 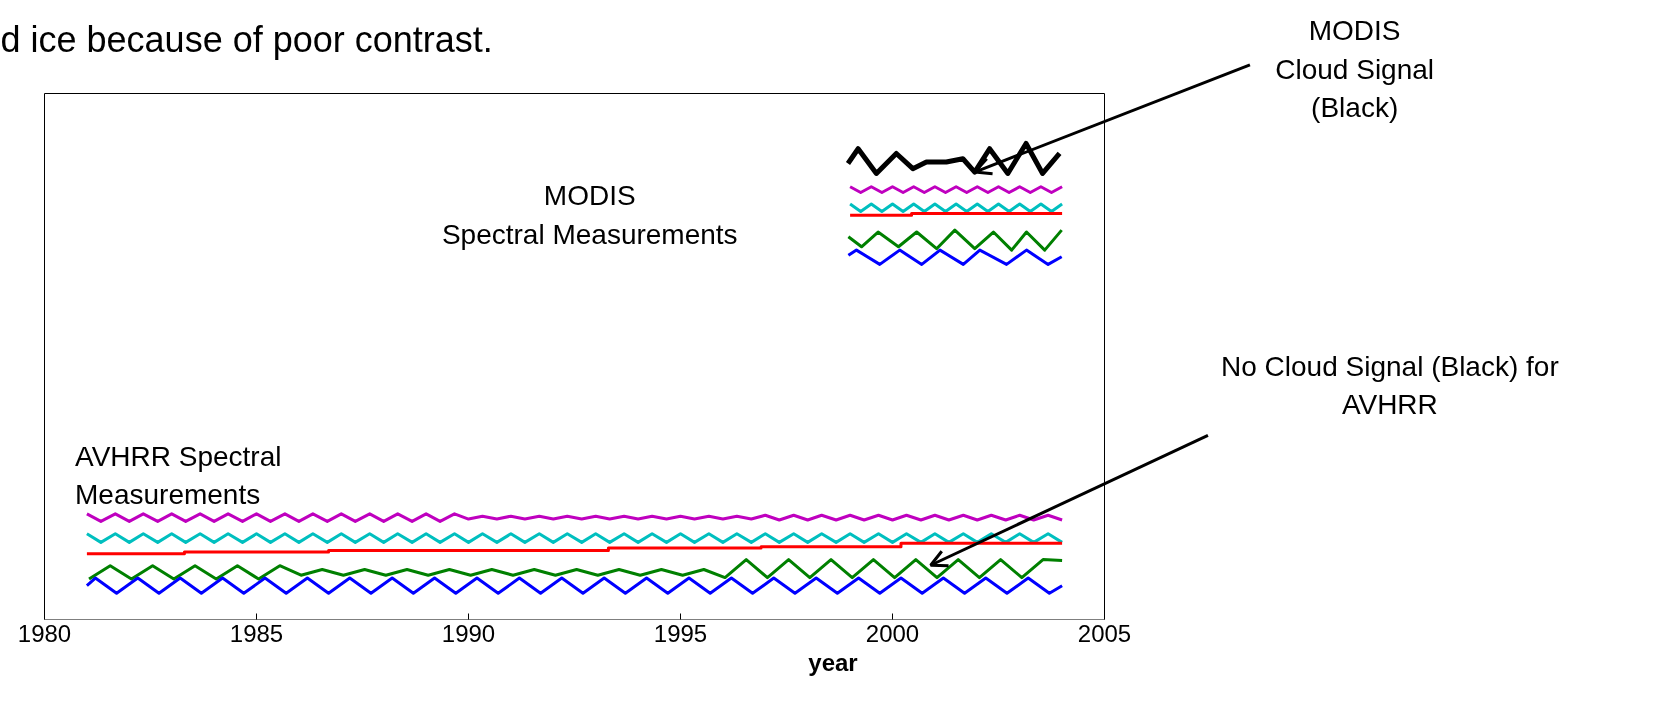 What do you see at coordinates (589, 215) in the screenshot?
I see `annotation: MODIS Spectral Measurements` at bounding box center [589, 215].